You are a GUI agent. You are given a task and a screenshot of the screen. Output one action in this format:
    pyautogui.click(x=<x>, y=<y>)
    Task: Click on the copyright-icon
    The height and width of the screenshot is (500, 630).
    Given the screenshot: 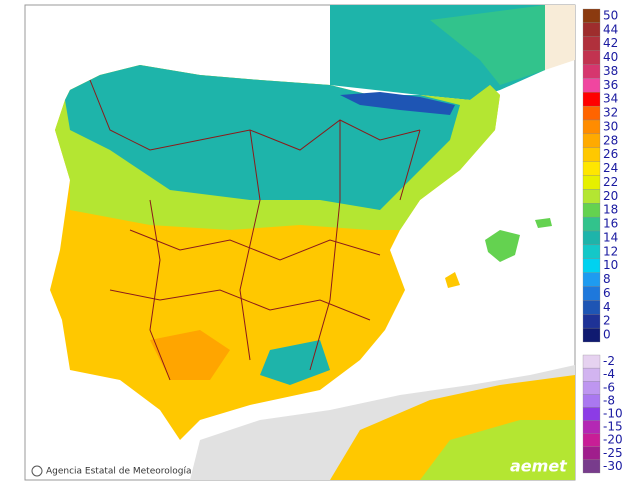 What is the action you would take?
    pyautogui.click(x=37, y=471)
    